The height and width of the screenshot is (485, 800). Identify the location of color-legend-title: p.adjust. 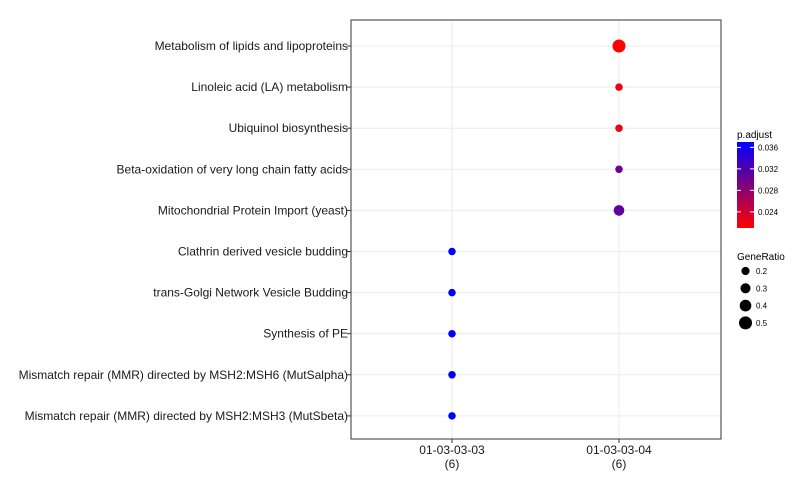
(754, 135).